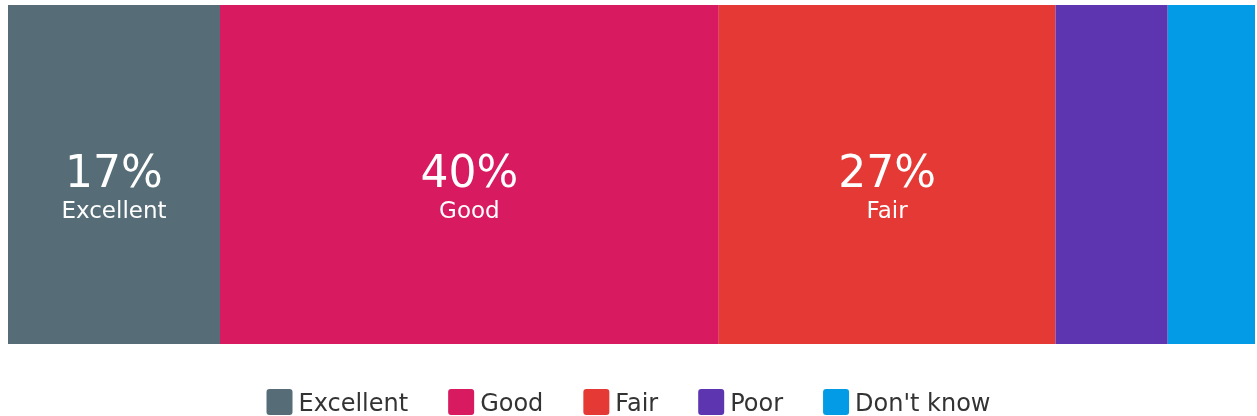 The width and height of the screenshot is (1257, 416). Describe the element at coordinates (923, 402) in the screenshot. I see `legend-label: Don't know` at that location.